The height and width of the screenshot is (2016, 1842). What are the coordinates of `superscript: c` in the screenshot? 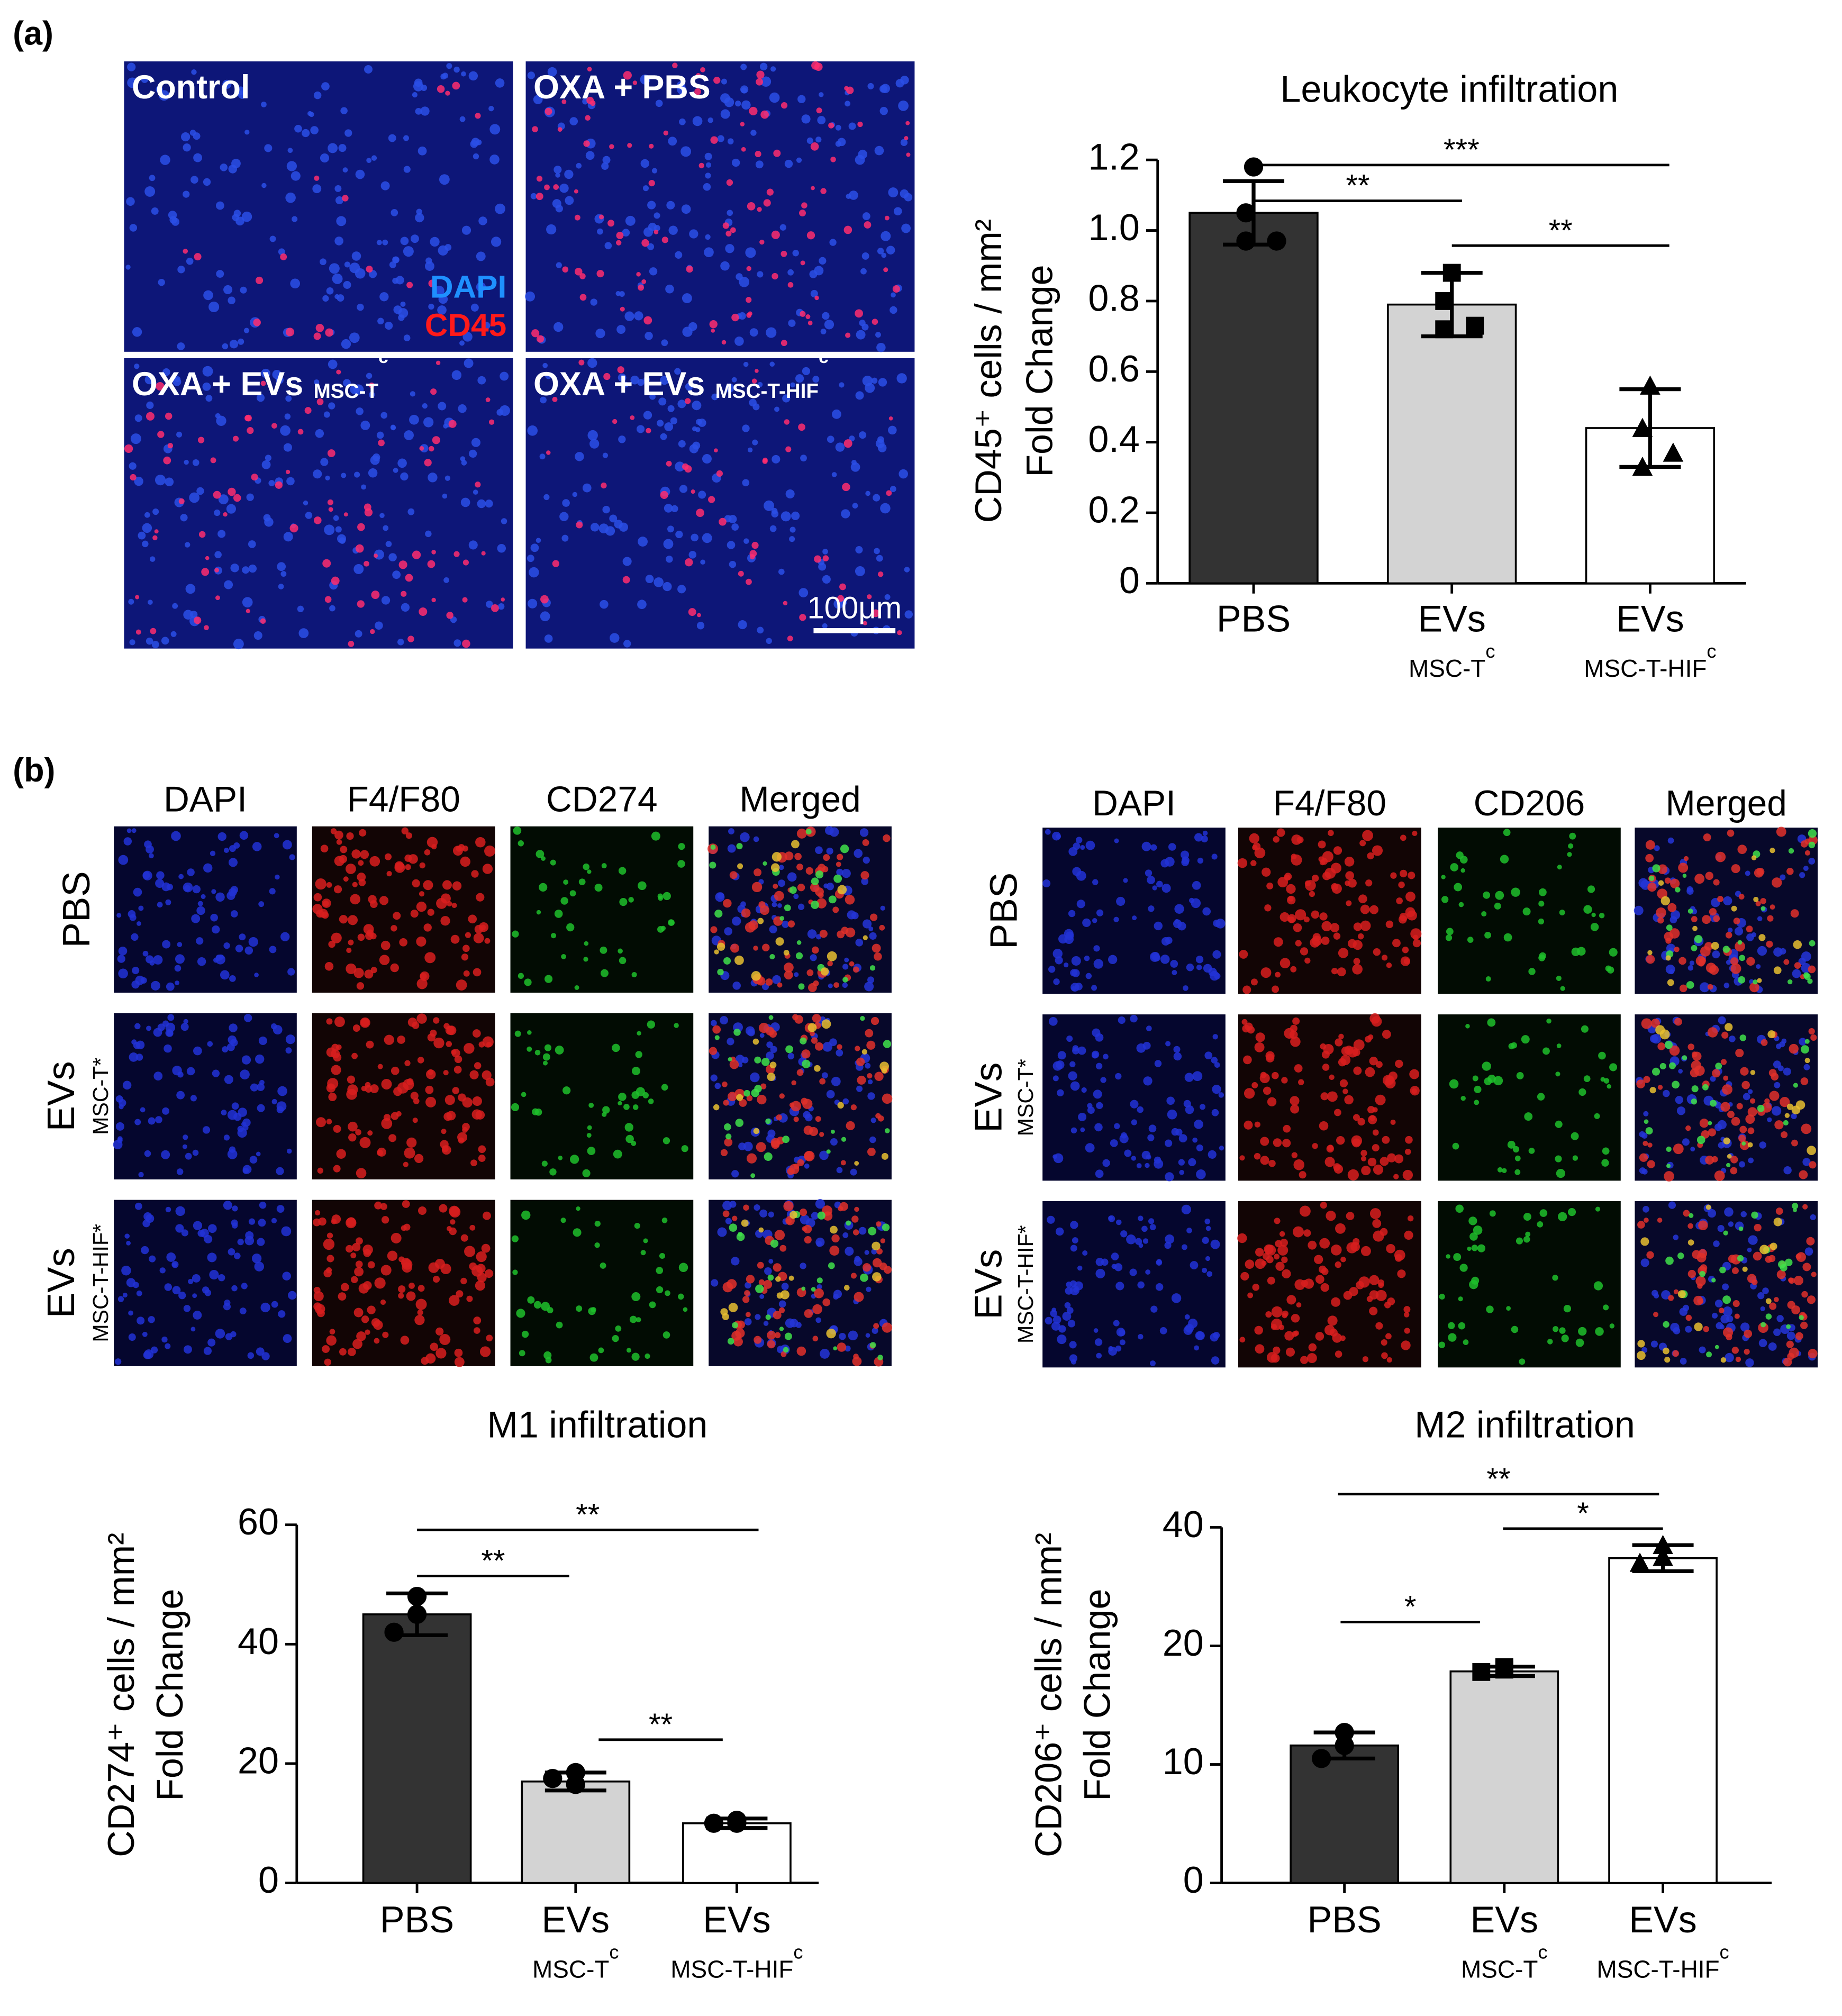 It's located at (1490, 651).